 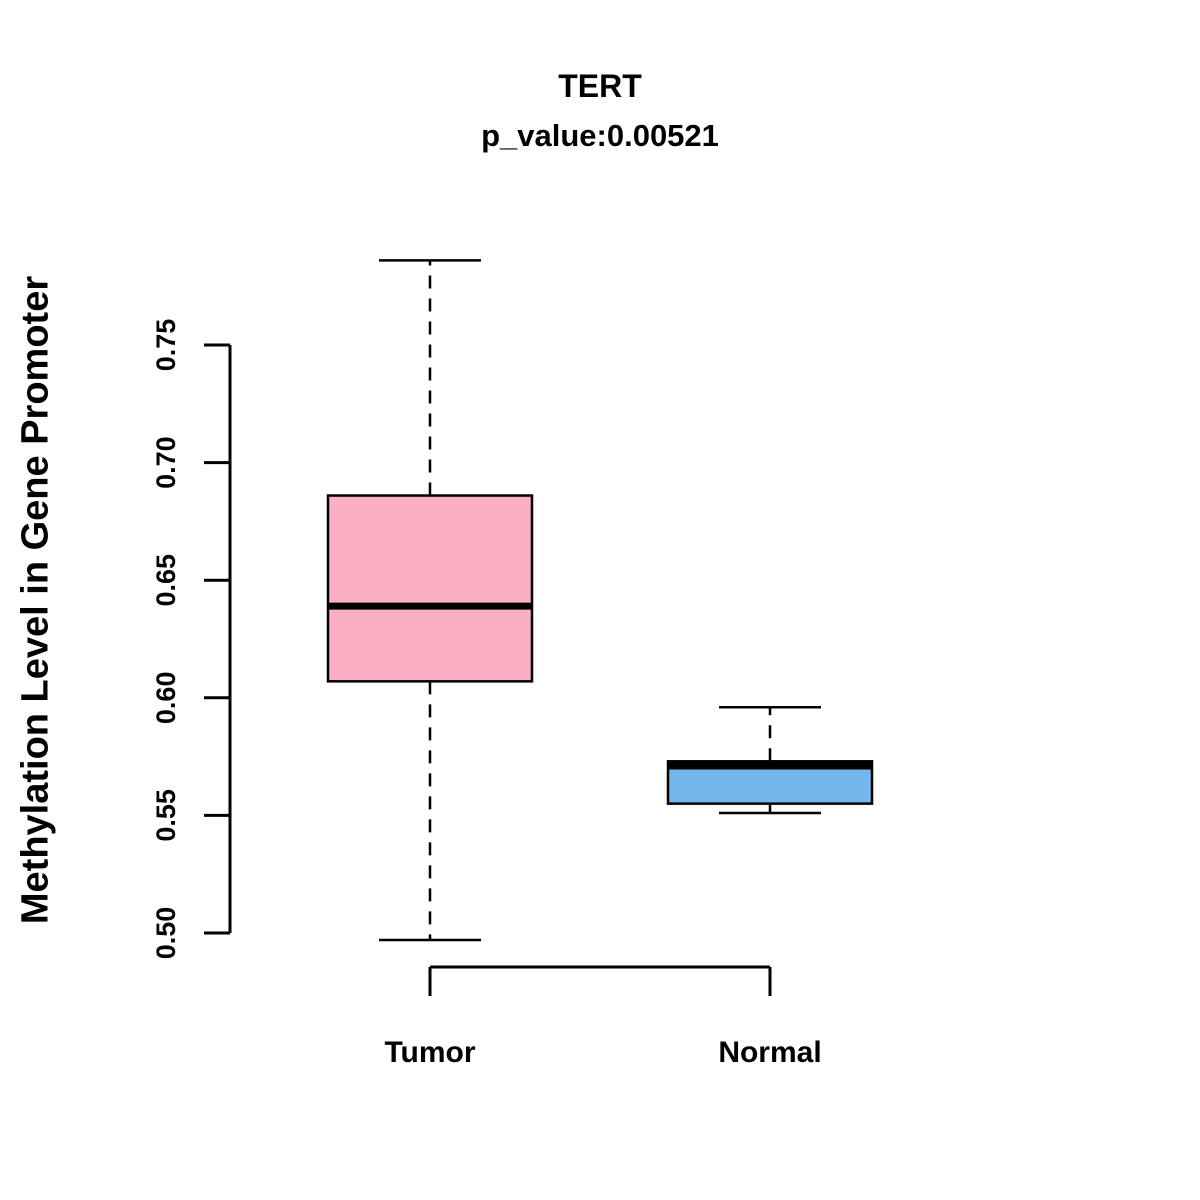 I want to click on chart-subtitle-pvalue: p_value:0.00521, so click(x=600, y=135).